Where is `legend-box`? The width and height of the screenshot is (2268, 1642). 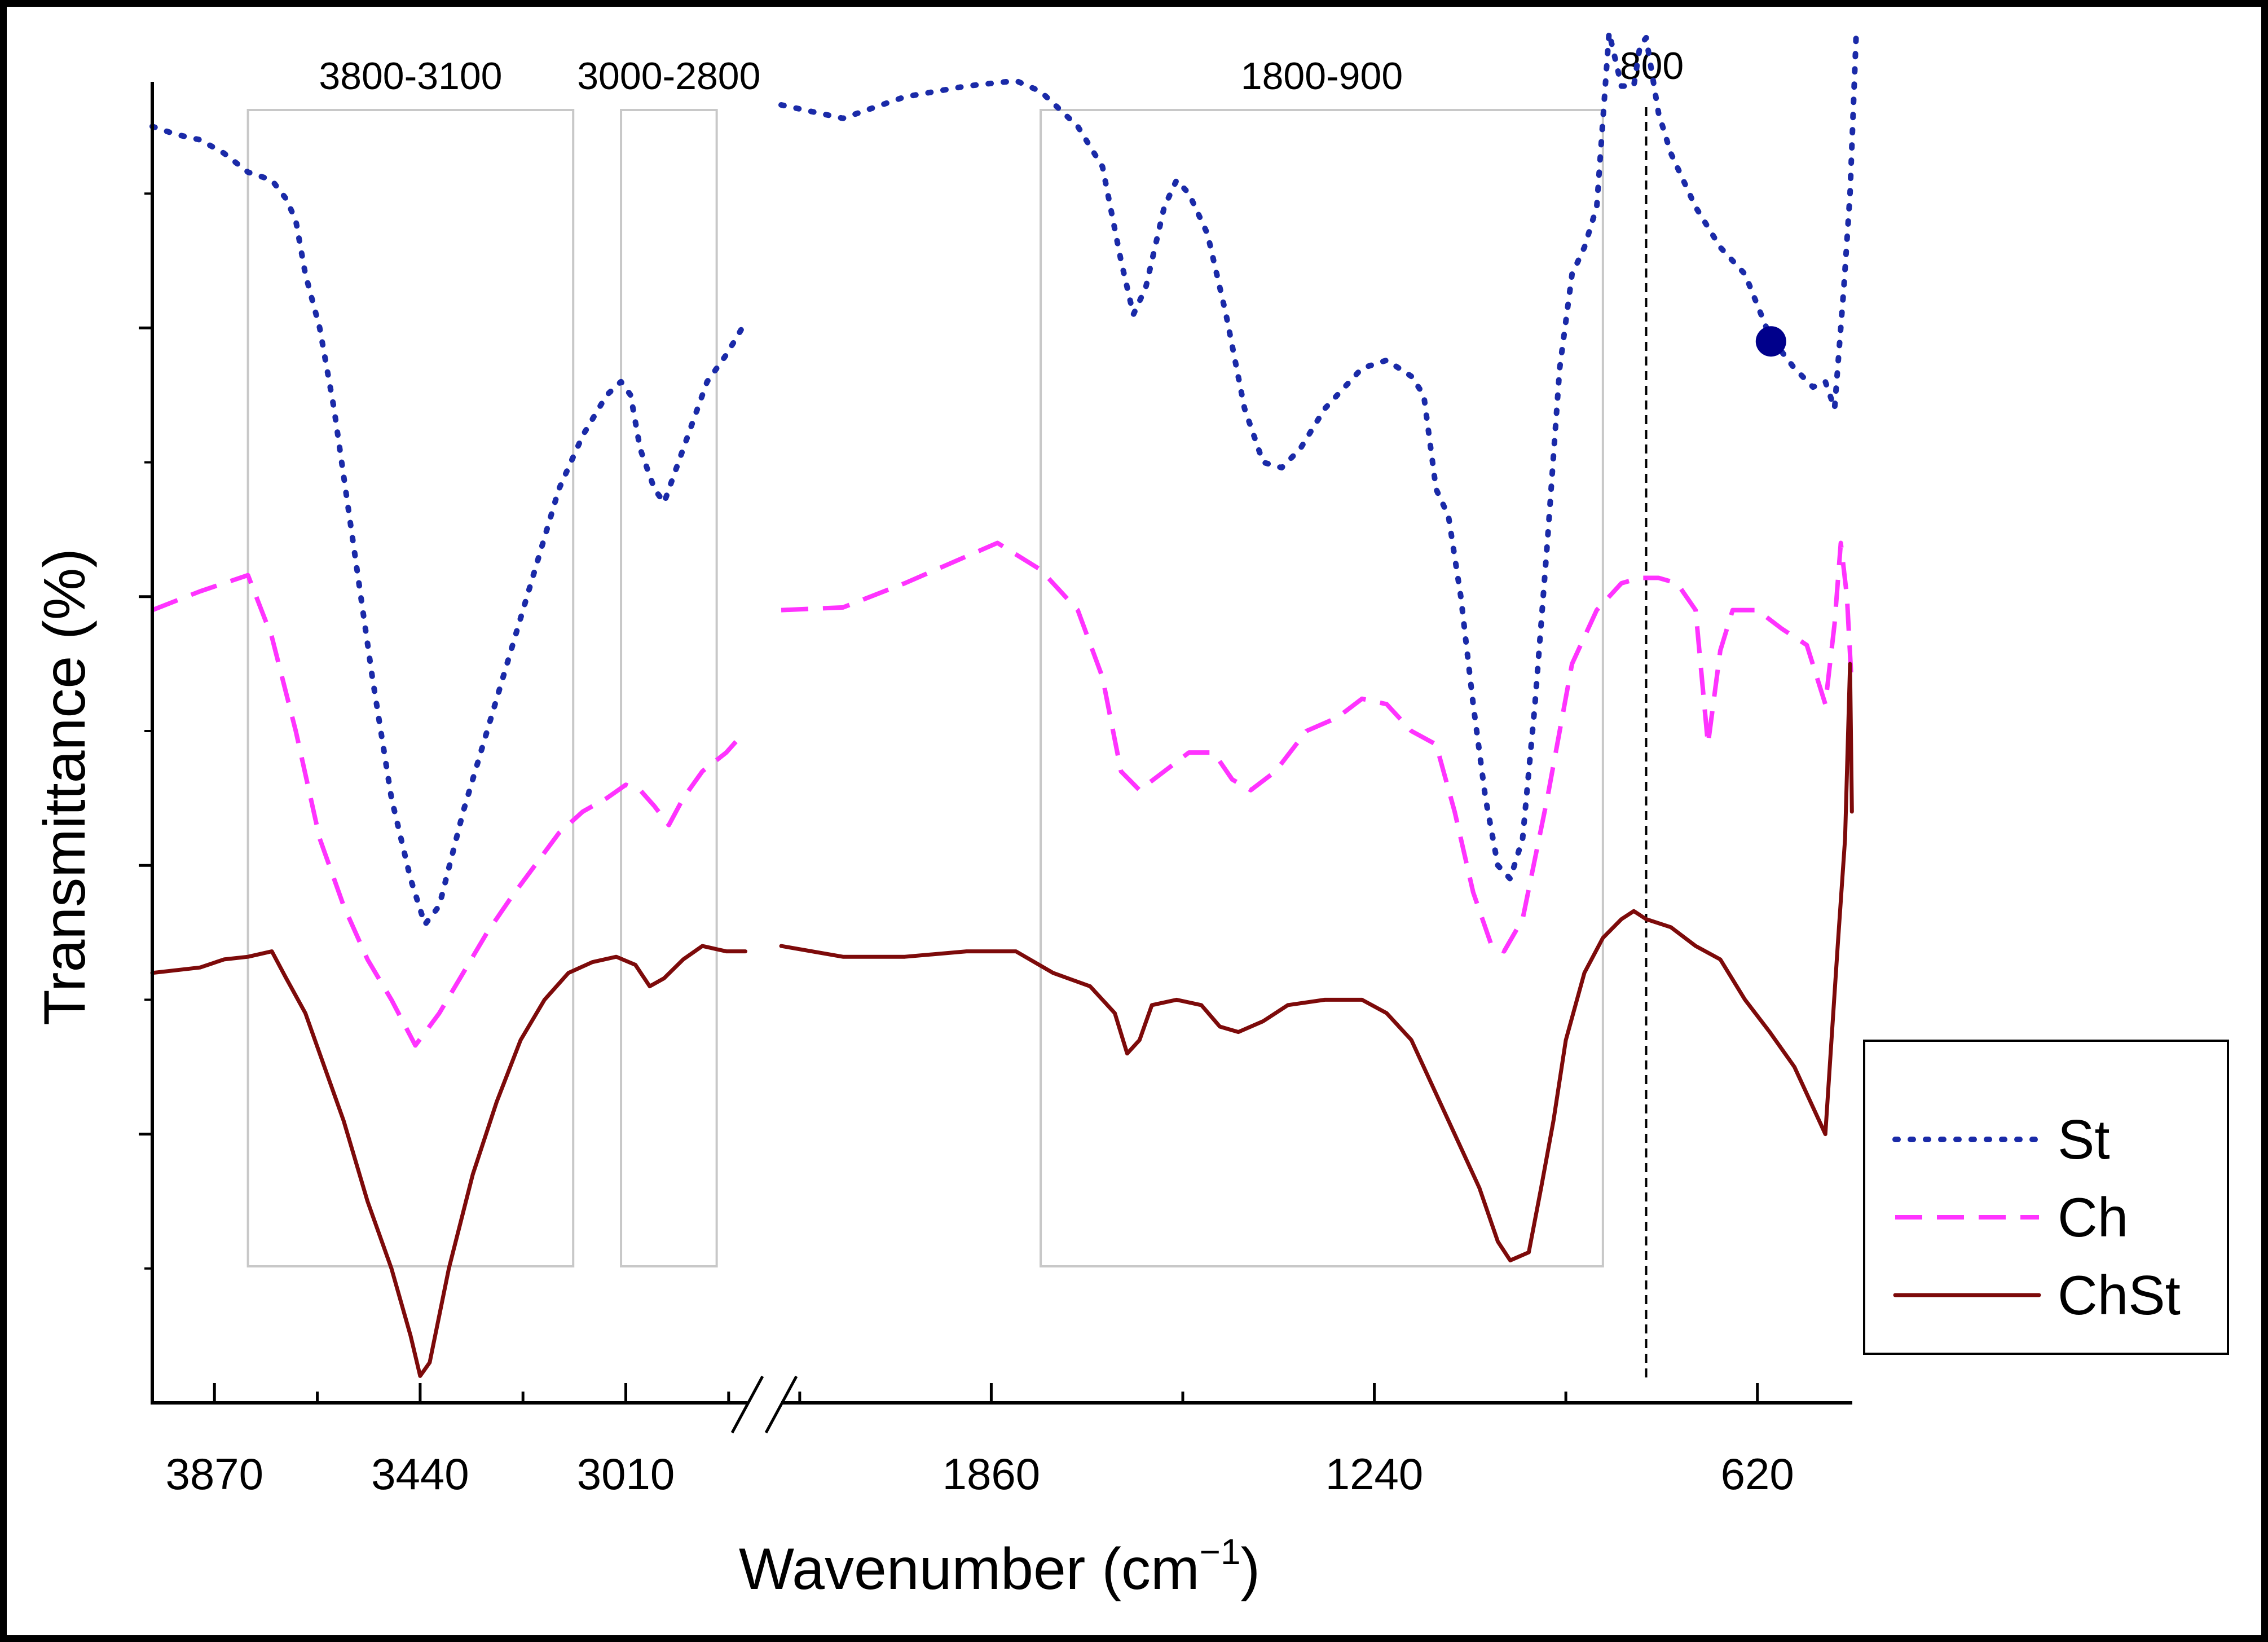 legend-box is located at coordinates (2046, 1197).